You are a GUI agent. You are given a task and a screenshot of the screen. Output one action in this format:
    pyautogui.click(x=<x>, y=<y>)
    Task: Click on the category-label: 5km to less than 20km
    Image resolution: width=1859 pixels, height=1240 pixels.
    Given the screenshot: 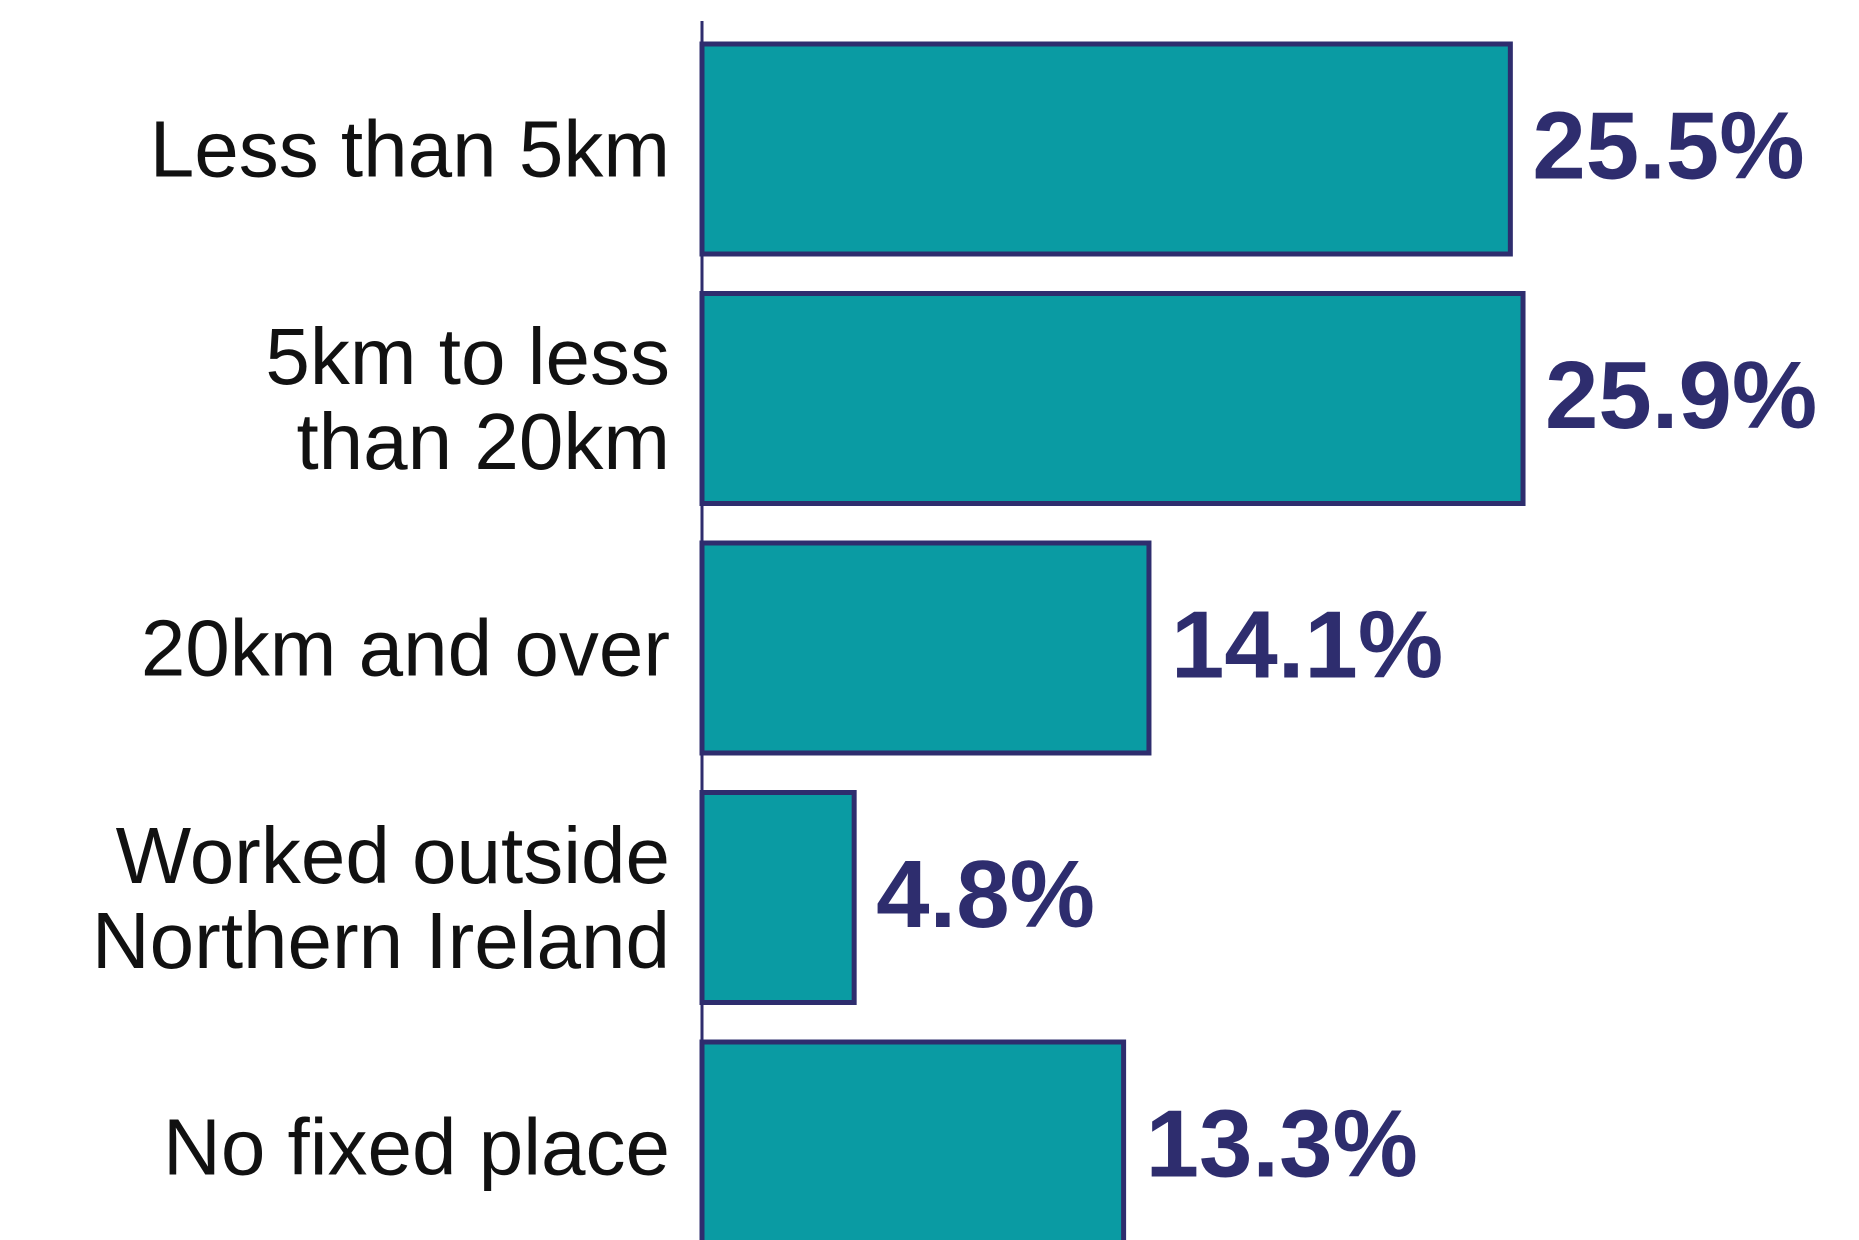 What is the action you would take?
    pyautogui.click(x=467, y=398)
    